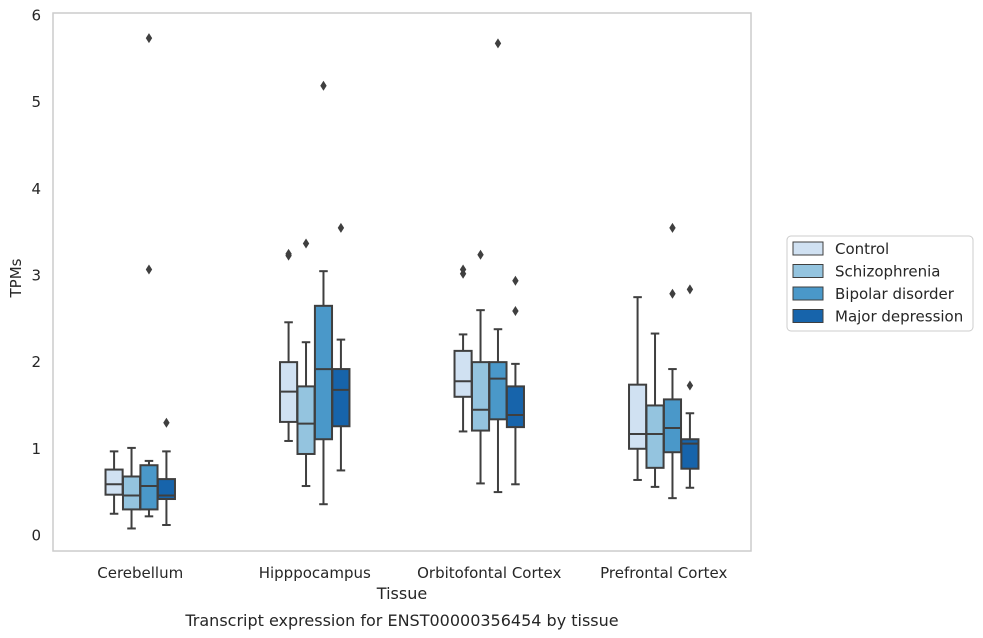 The width and height of the screenshot is (983, 638). I want to click on box-major-depression-cerebellum, so click(166, 472).